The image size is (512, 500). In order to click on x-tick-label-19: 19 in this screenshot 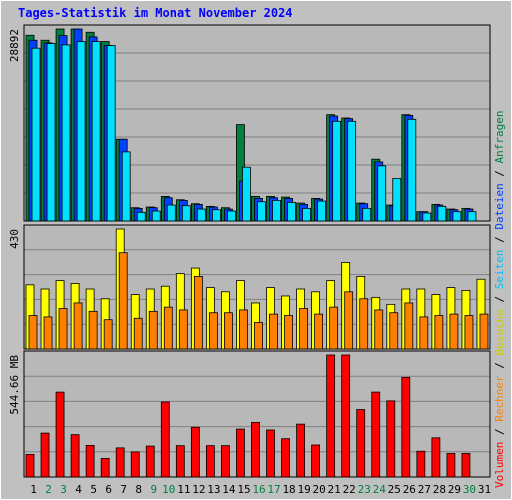, I will do `click(303, 489)`.